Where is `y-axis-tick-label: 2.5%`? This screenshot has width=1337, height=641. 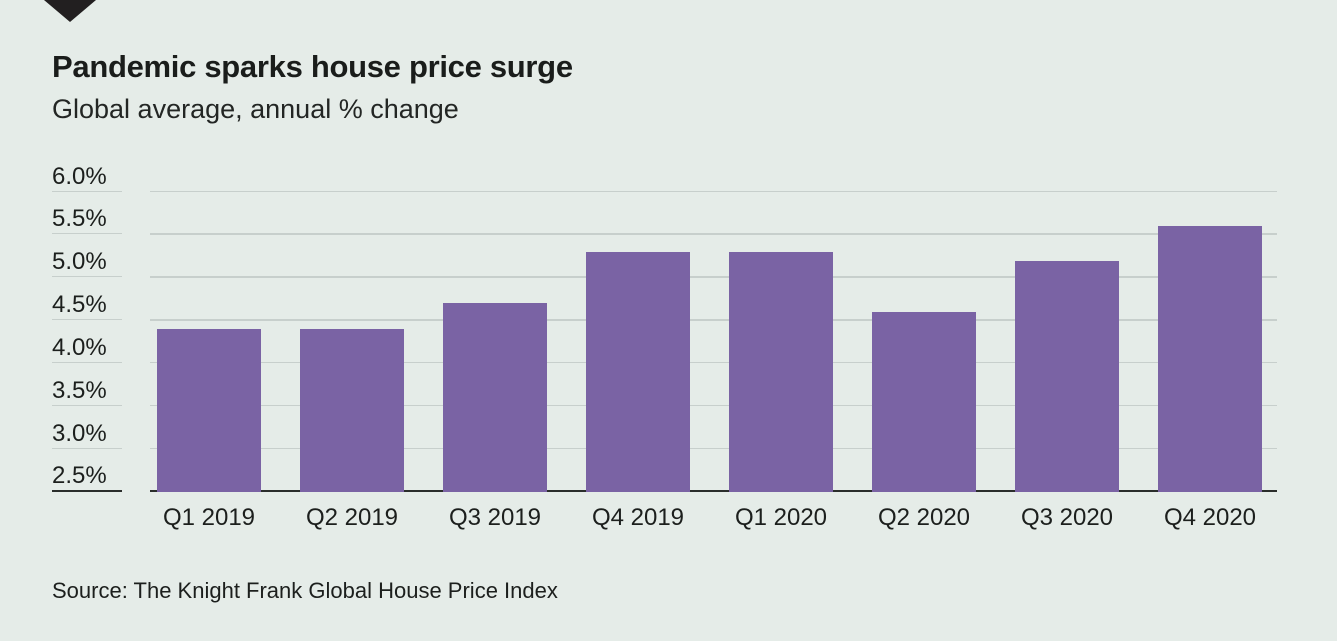
y-axis-tick-label: 2.5% is located at coordinates (87, 476).